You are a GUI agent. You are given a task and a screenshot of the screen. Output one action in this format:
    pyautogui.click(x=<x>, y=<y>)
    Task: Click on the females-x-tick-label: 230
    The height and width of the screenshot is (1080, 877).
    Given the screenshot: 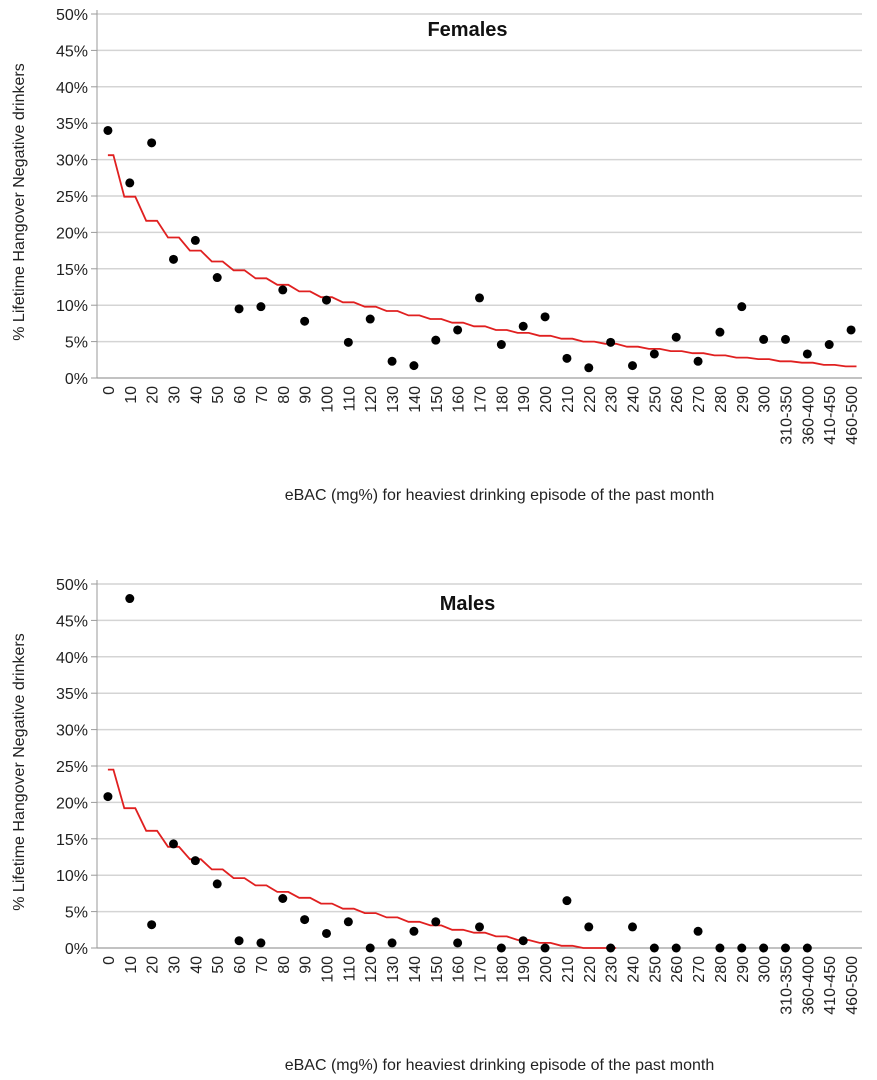 What is the action you would take?
    pyautogui.click(x=612, y=399)
    